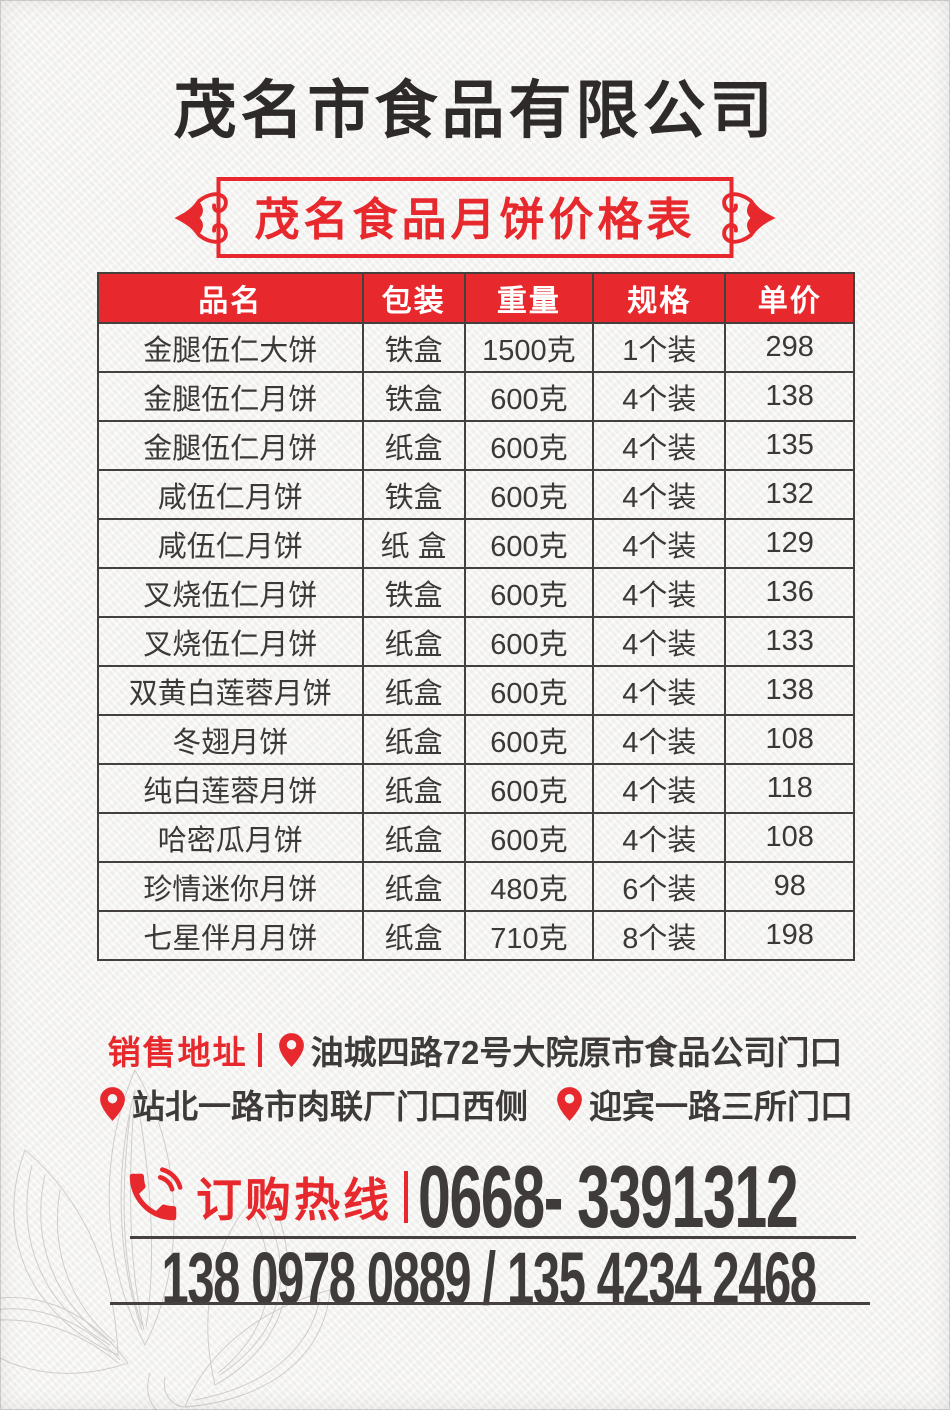 Image resolution: width=950 pixels, height=1410 pixels. What do you see at coordinates (475, 111) in the screenshot?
I see `company-title: 茂名市食品有限公司` at bounding box center [475, 111].